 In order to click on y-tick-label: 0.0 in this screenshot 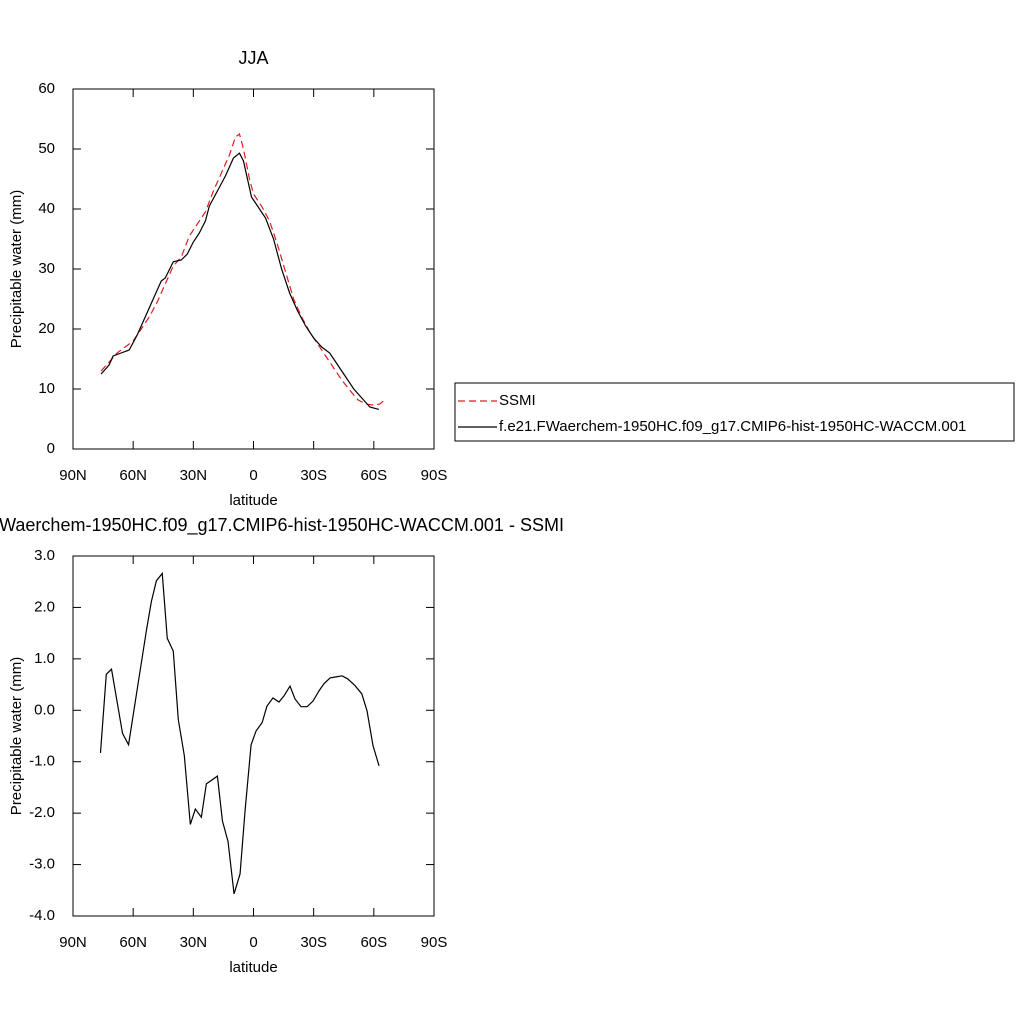, I will do `click(44, 709)`.